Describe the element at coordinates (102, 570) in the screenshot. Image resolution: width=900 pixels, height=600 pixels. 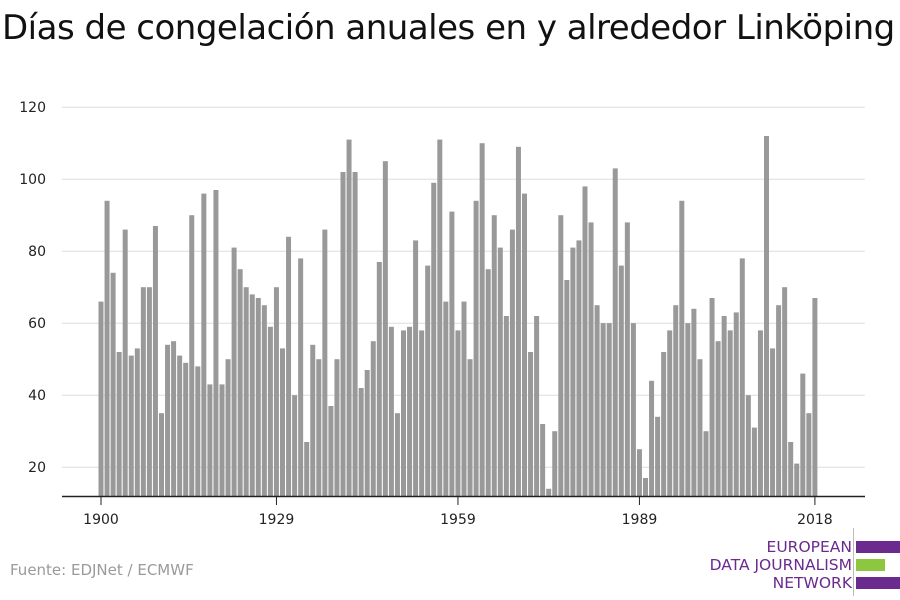
I see `source-note: Fuente: EDJNet / ECMWF` at that location.